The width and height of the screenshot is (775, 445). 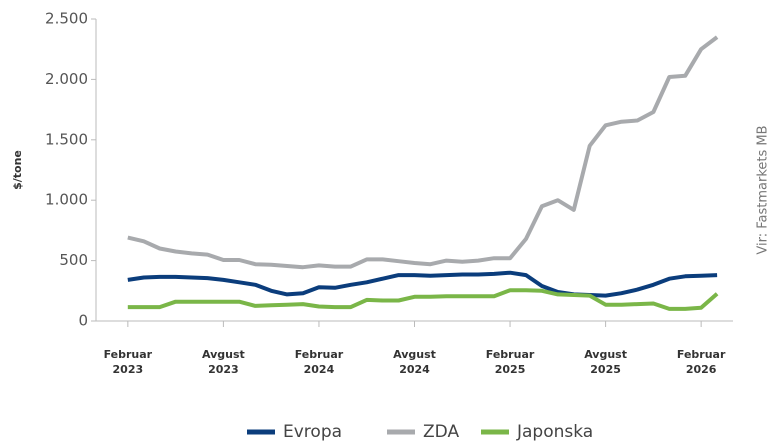 I want to click on x-tick-label: Februar 2024, so click(x=319, y=362).